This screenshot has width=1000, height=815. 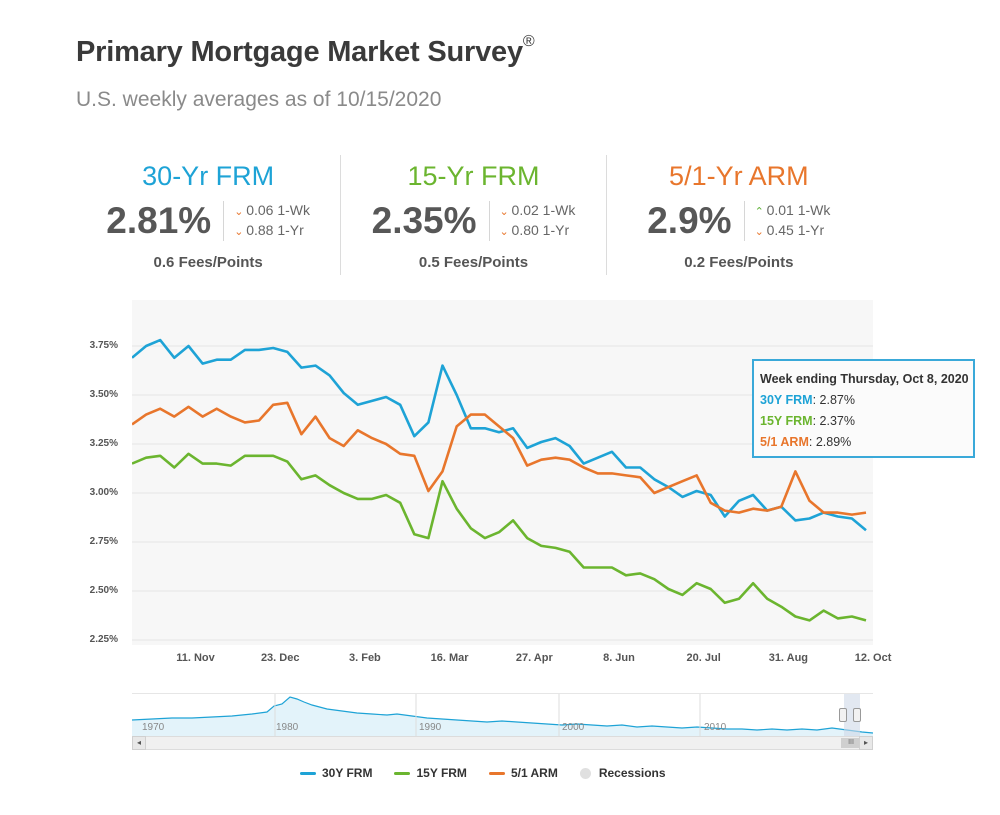 What do you see at coordinates (843, 715) in the screenshot?
I see `navigator-left-handle` at bounding box center [843, 715].